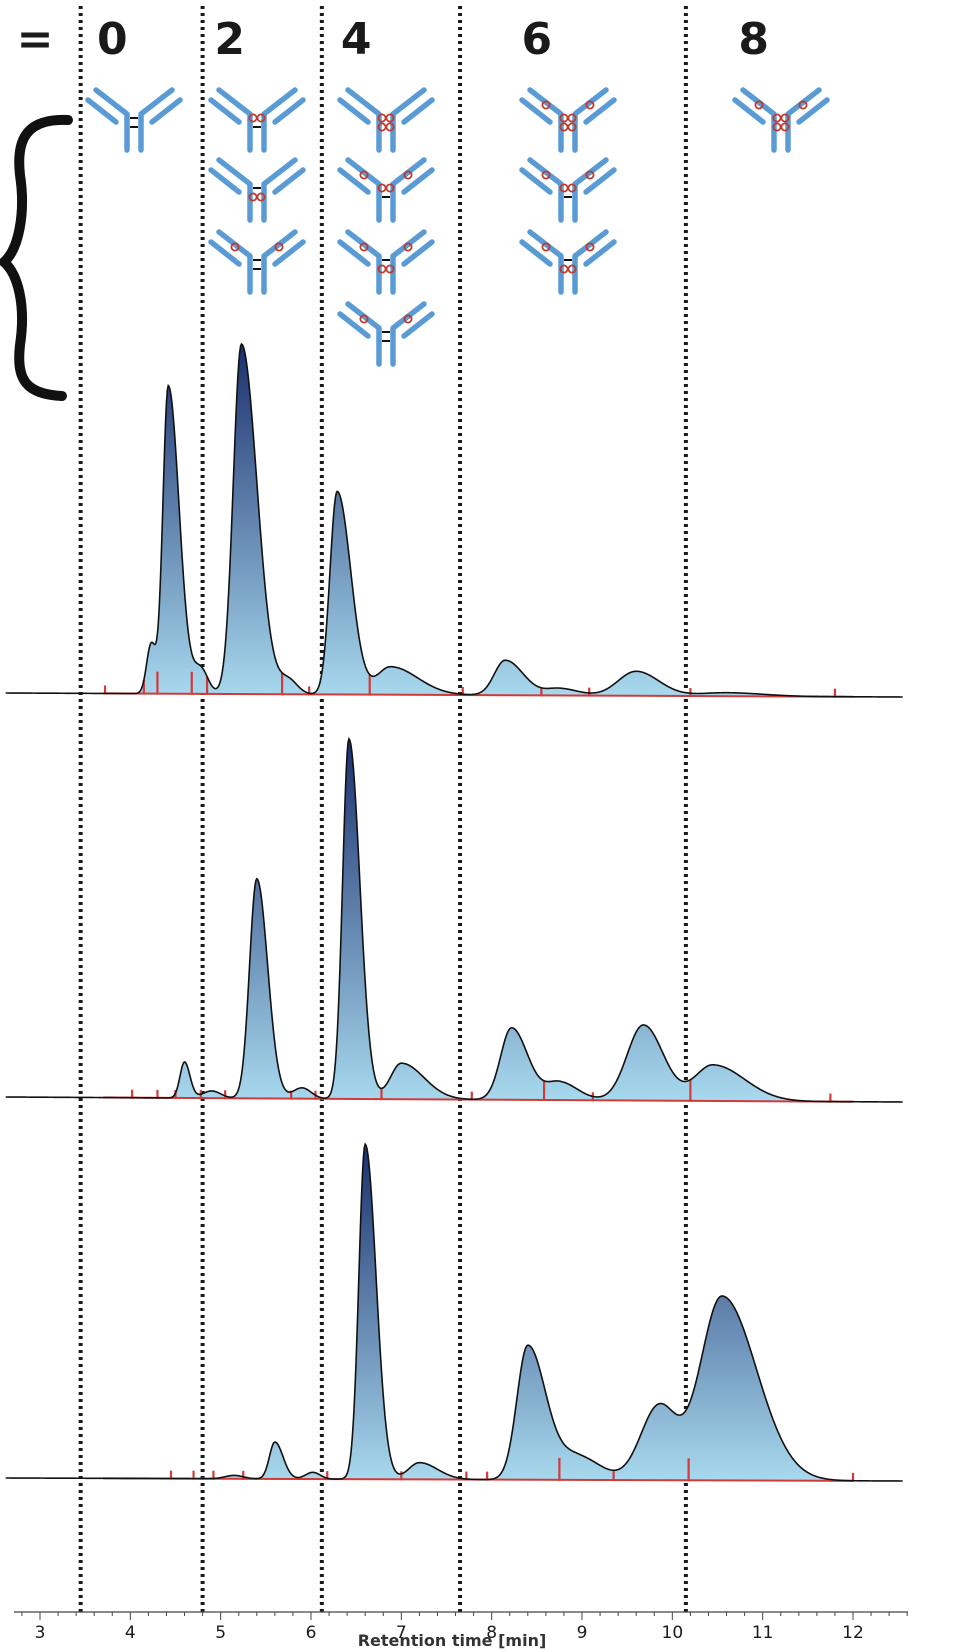  What do you see at coordinates (35, 39) in the screenshot?
I see `header-symbol: =` at bounding box center [35, 39].